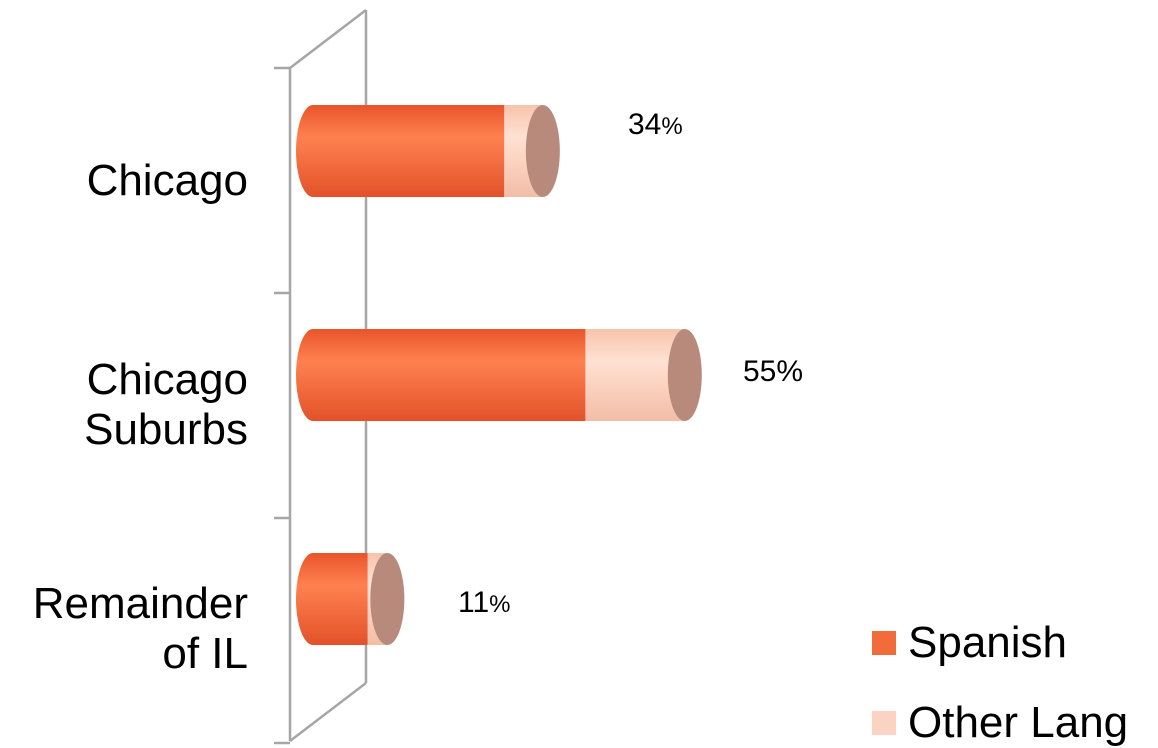 This screenshot has width=1158, height=748. I want to click on category-label-line: of IL, so click(205, 653).